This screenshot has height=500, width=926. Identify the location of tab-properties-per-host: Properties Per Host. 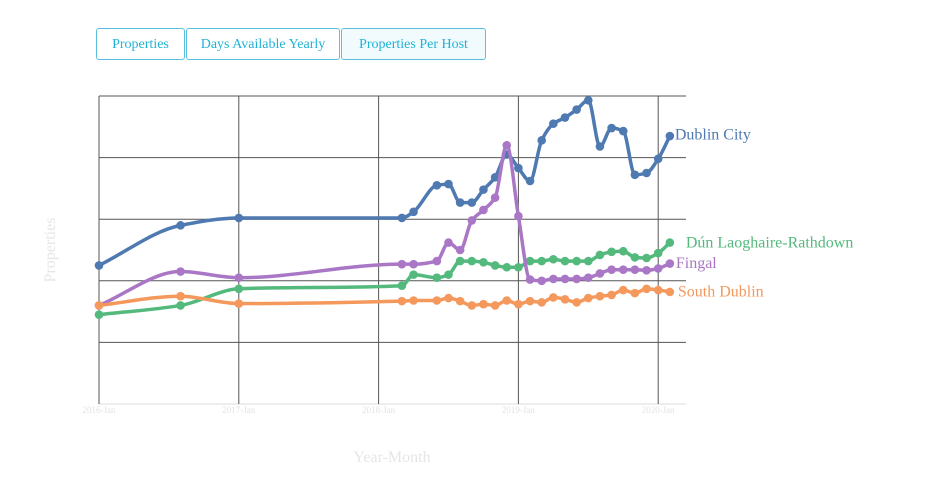
(413, 44).